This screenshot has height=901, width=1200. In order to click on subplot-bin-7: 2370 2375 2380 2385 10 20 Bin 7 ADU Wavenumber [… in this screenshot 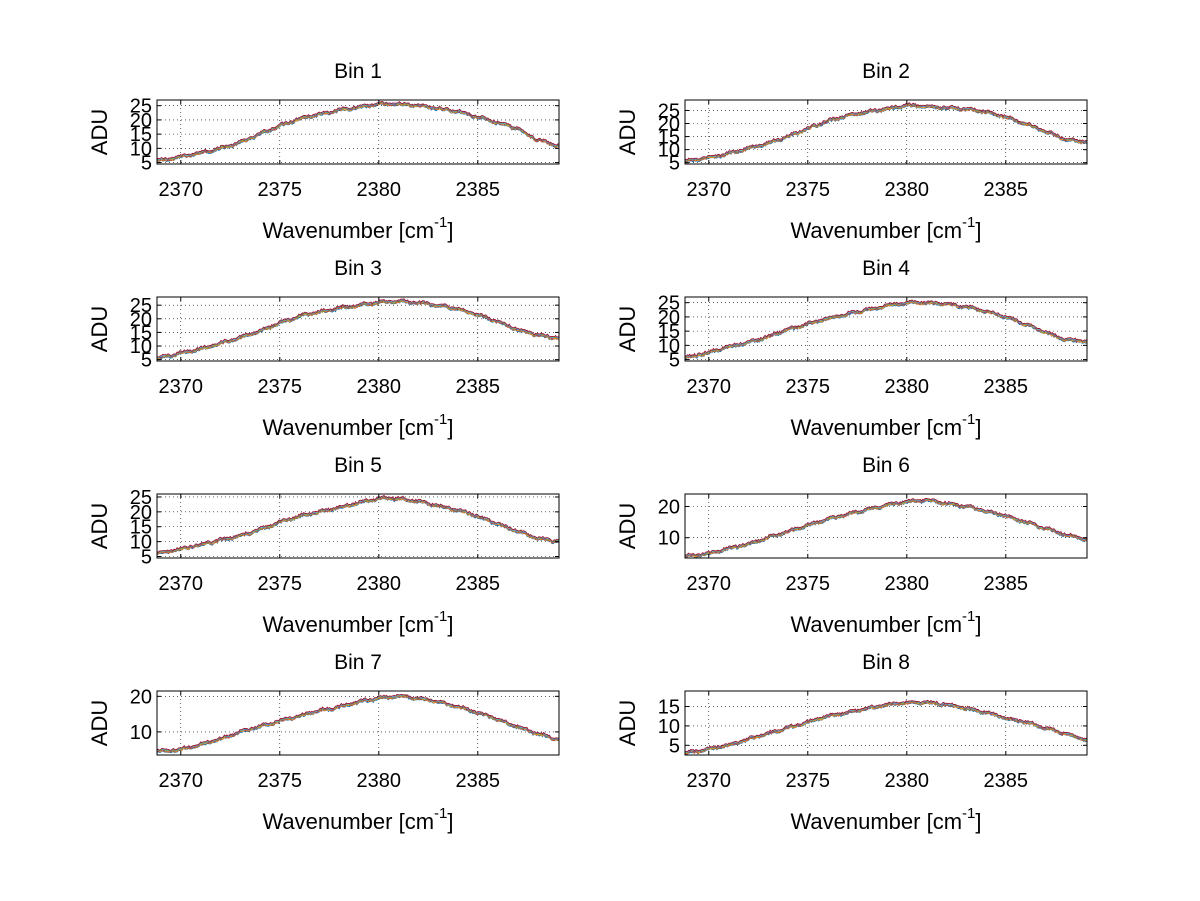, I will do `click(323, 742)`.